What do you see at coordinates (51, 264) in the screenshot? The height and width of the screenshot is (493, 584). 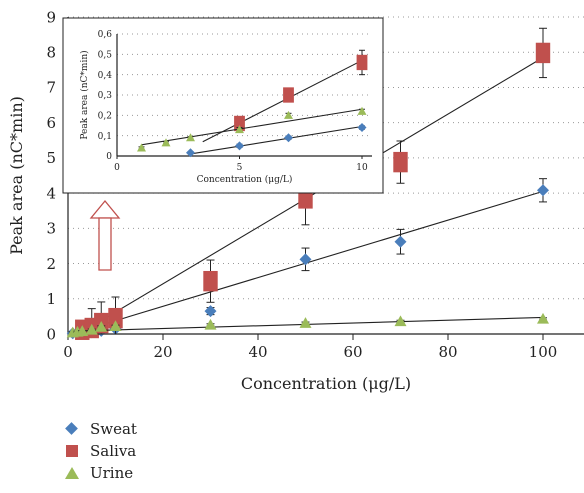 I see `y-tick-label: 2` at bounding box center [51, 264].